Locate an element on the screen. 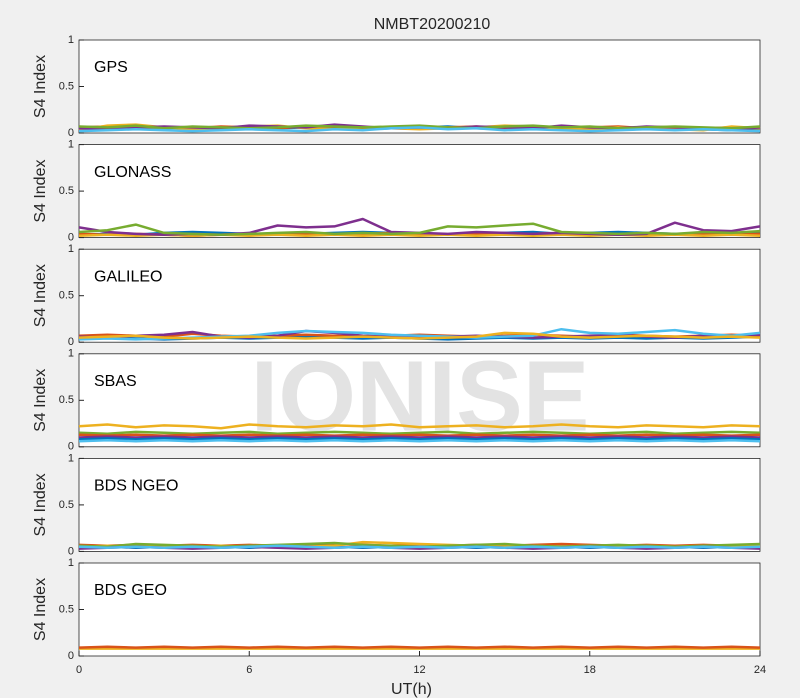  x-tick-label: 24 is located at coordinates (760, 670).